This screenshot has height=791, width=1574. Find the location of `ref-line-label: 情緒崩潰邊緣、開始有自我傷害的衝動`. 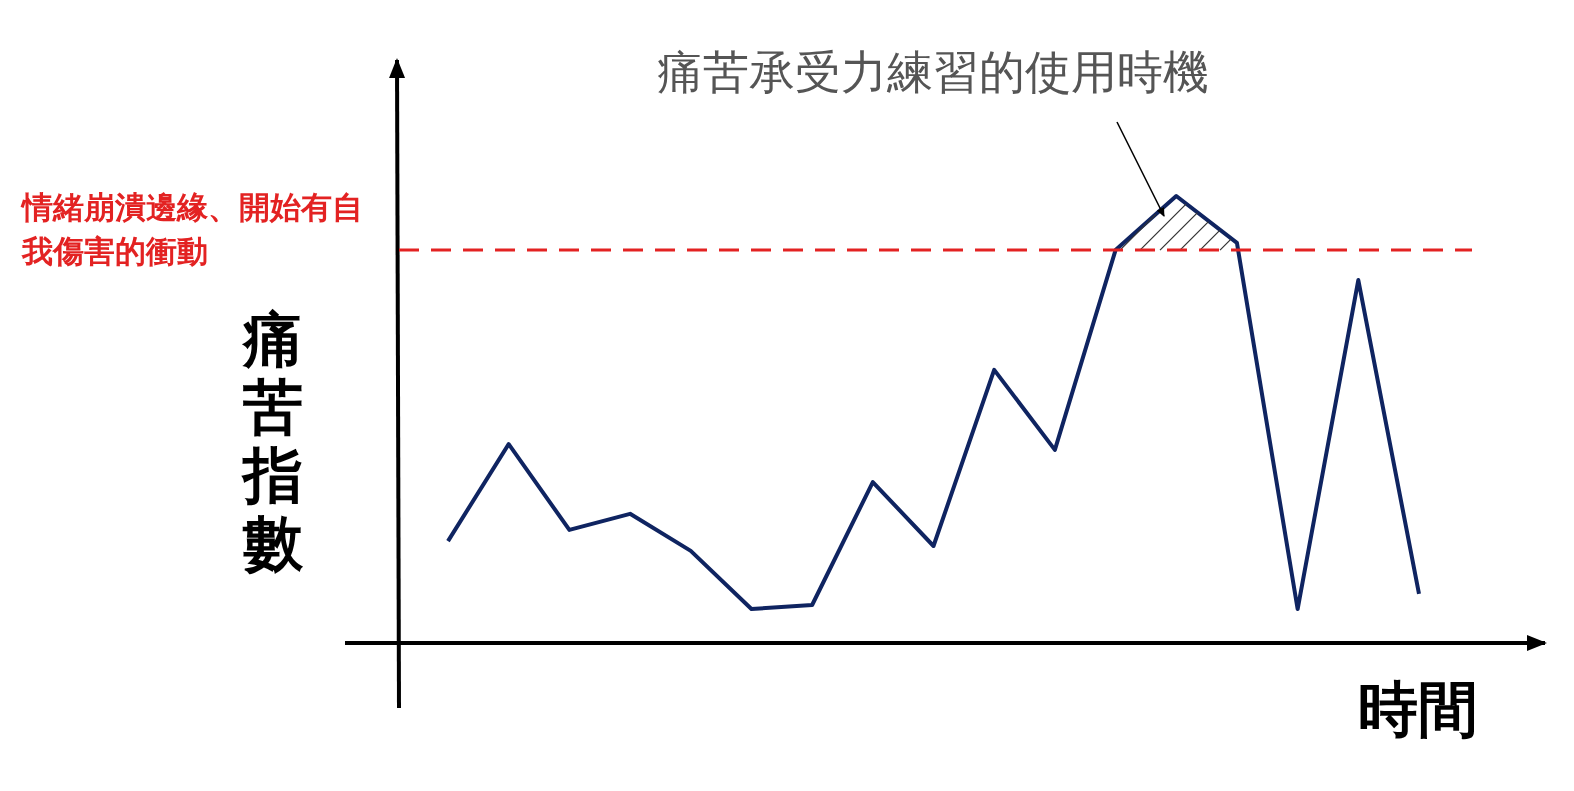

ref-line-label: 情緒崩潰邊緣、開始有自我傷害的衝動 is located at coordinates (193, 230).